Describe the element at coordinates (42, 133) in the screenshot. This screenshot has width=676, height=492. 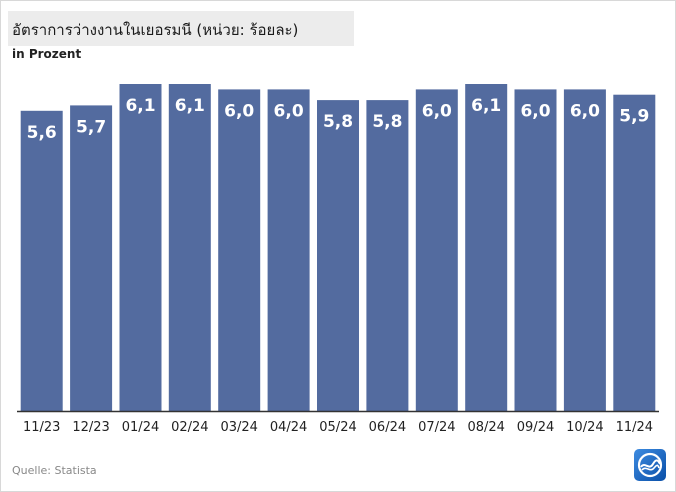
I see `data-label: 5,6` at that location.